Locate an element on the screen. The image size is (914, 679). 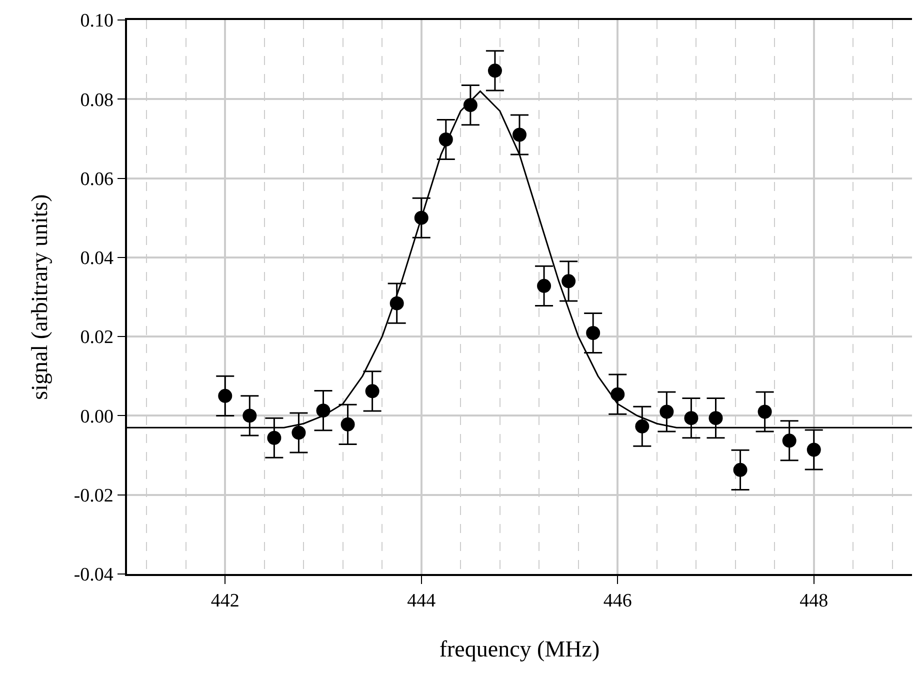
y-tick-label: 0.00 is located at coordinates (97, 417).